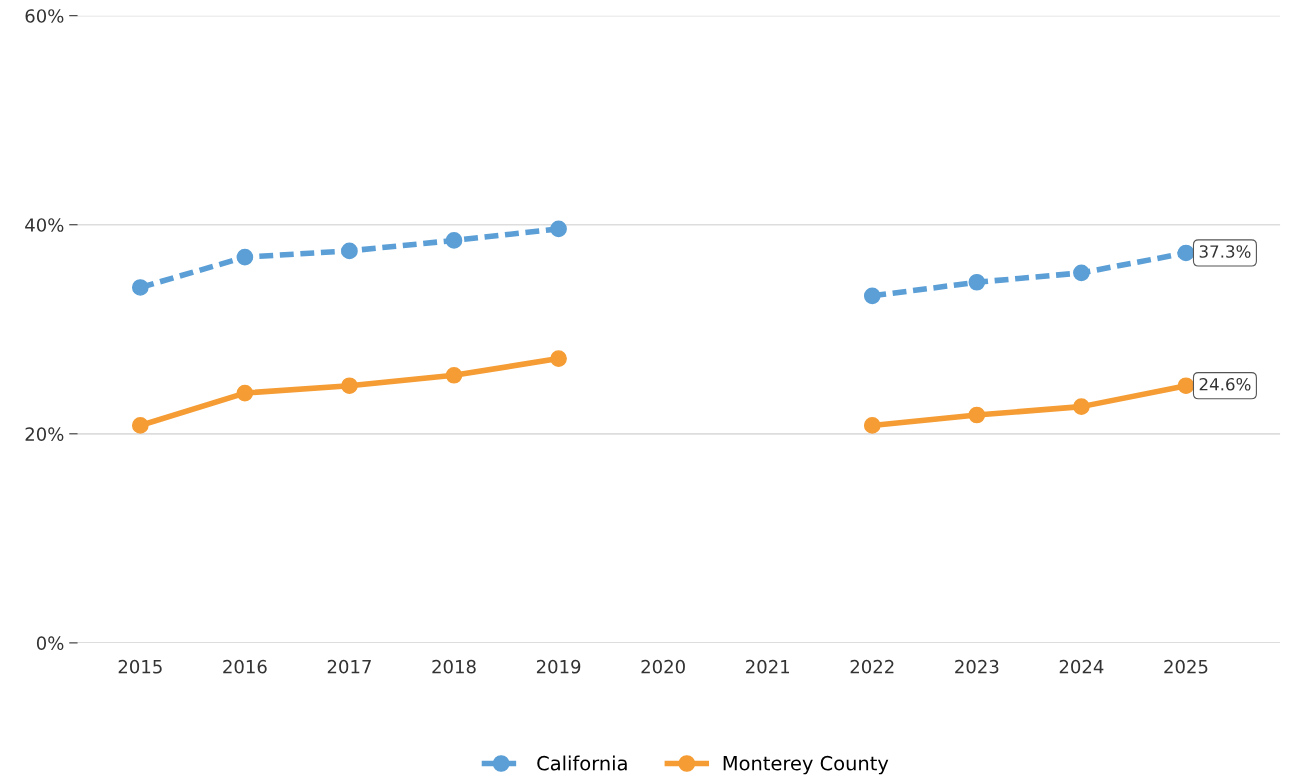  Describe the element at coordinates (44, 225) in the screenshot. I see `y-tick-label: 40%` at that location.